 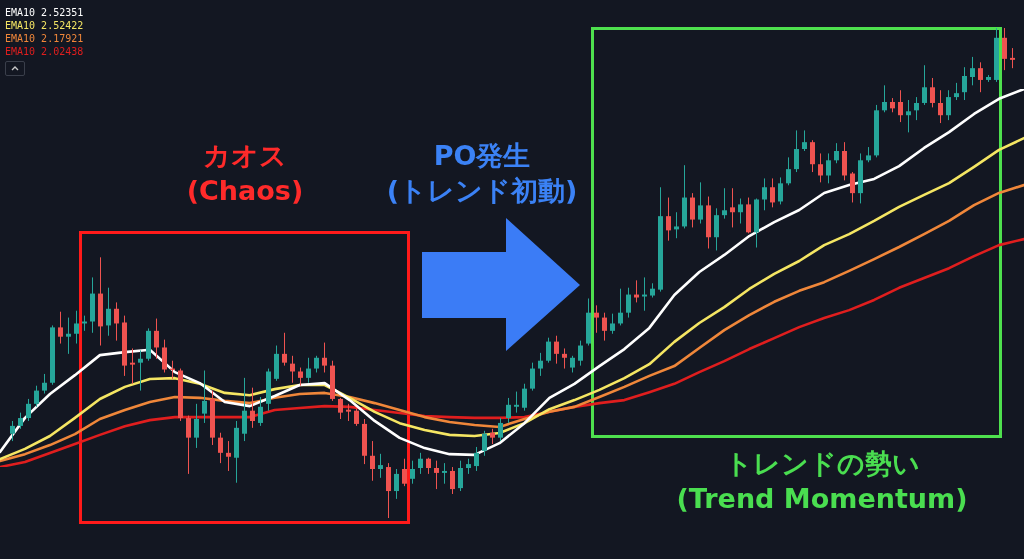 What do you see at coordinates (44, 12) in the screenshot?
I see `text: EMA10 2.52351` at bounding box center [44, 12].